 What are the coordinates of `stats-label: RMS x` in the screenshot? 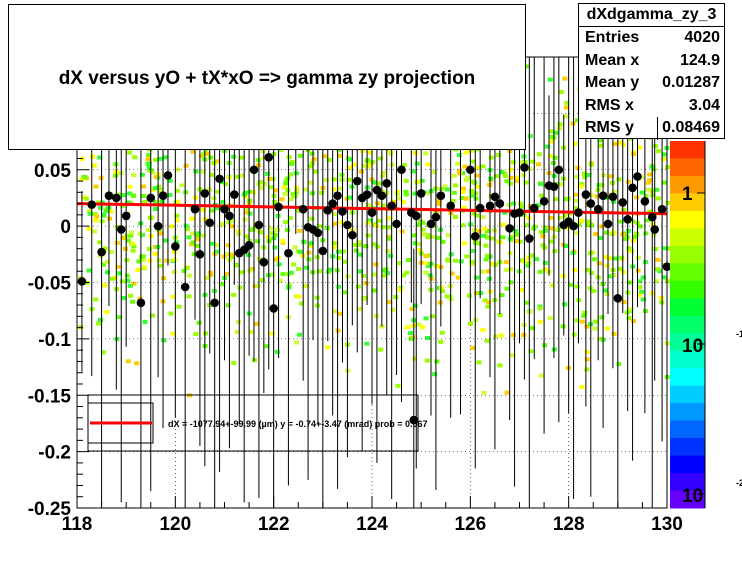 It's located at (609, 105).